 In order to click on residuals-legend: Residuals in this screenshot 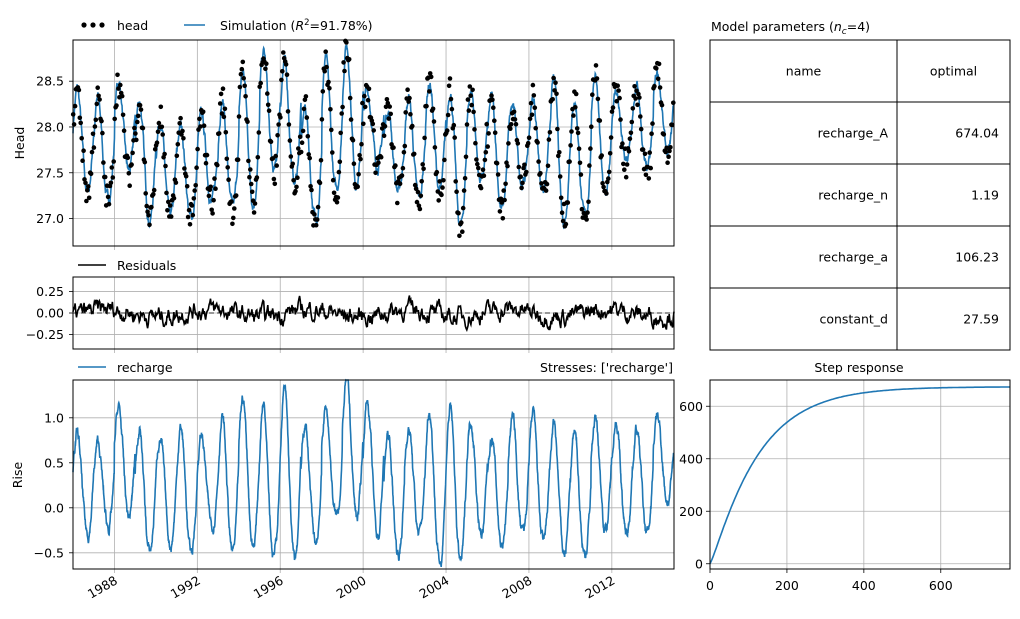, I will do `click(127, 265)`.